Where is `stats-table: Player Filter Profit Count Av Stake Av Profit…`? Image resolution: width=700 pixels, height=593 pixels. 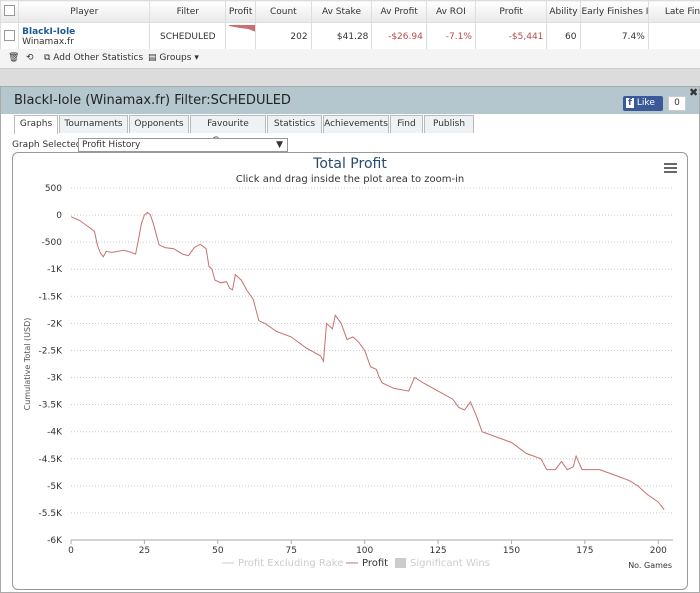 stats-table: Player Filter Profit Count Av Stake Av Profit… is located at coordinates (350, 25).